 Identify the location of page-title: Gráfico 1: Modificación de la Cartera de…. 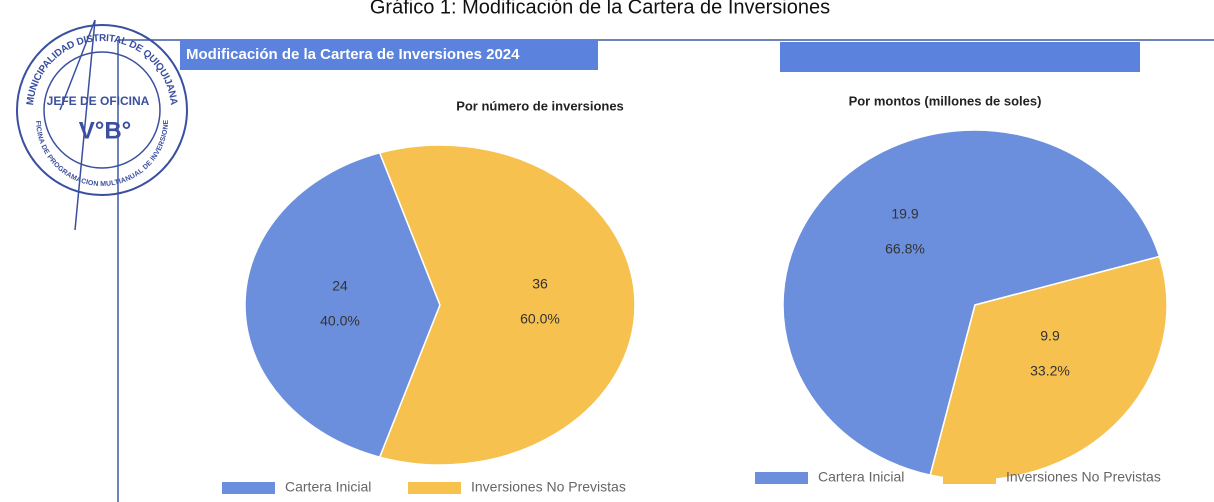
(600, 9).